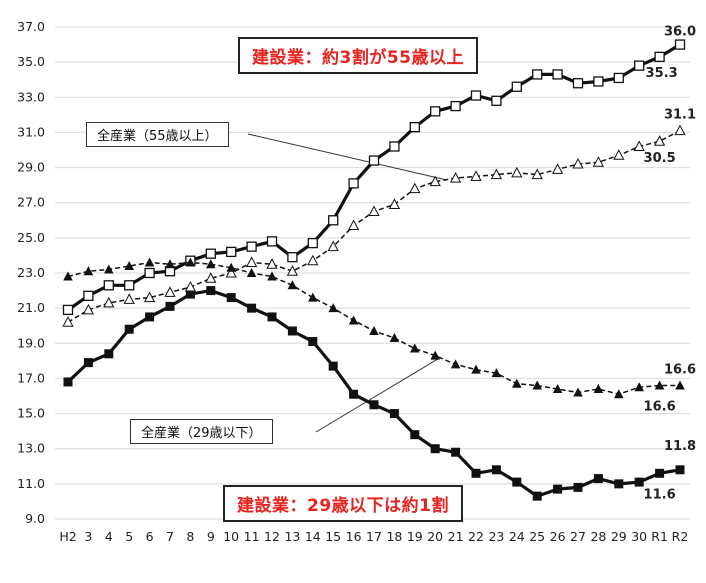  I want to click on x-tick-label: 3, so click(88, 536).